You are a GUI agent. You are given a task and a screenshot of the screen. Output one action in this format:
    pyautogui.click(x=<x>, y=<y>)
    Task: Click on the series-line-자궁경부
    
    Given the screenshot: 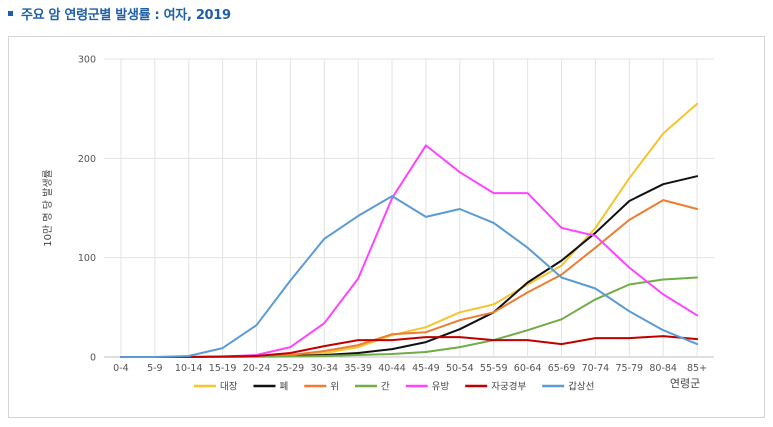 What is the action you would take?
    pyautogui.click(x=409, y=346)
    